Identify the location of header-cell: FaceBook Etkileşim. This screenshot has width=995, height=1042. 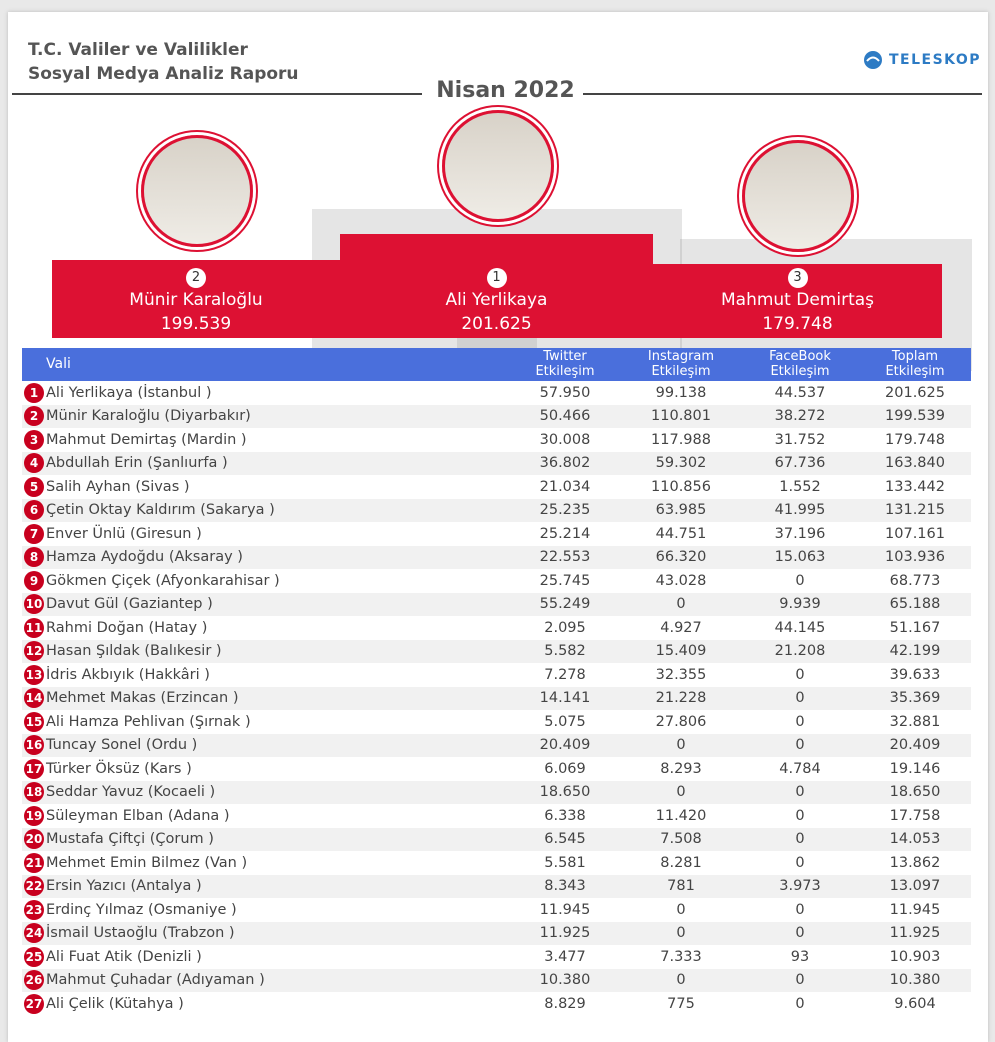
(800, 363).